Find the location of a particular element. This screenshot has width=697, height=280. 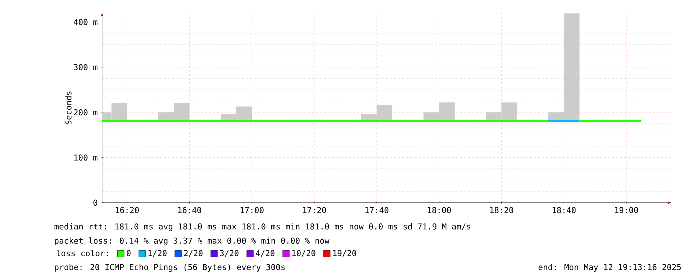

x-tick-label: 17:20 is located at coordinates (314, 210).